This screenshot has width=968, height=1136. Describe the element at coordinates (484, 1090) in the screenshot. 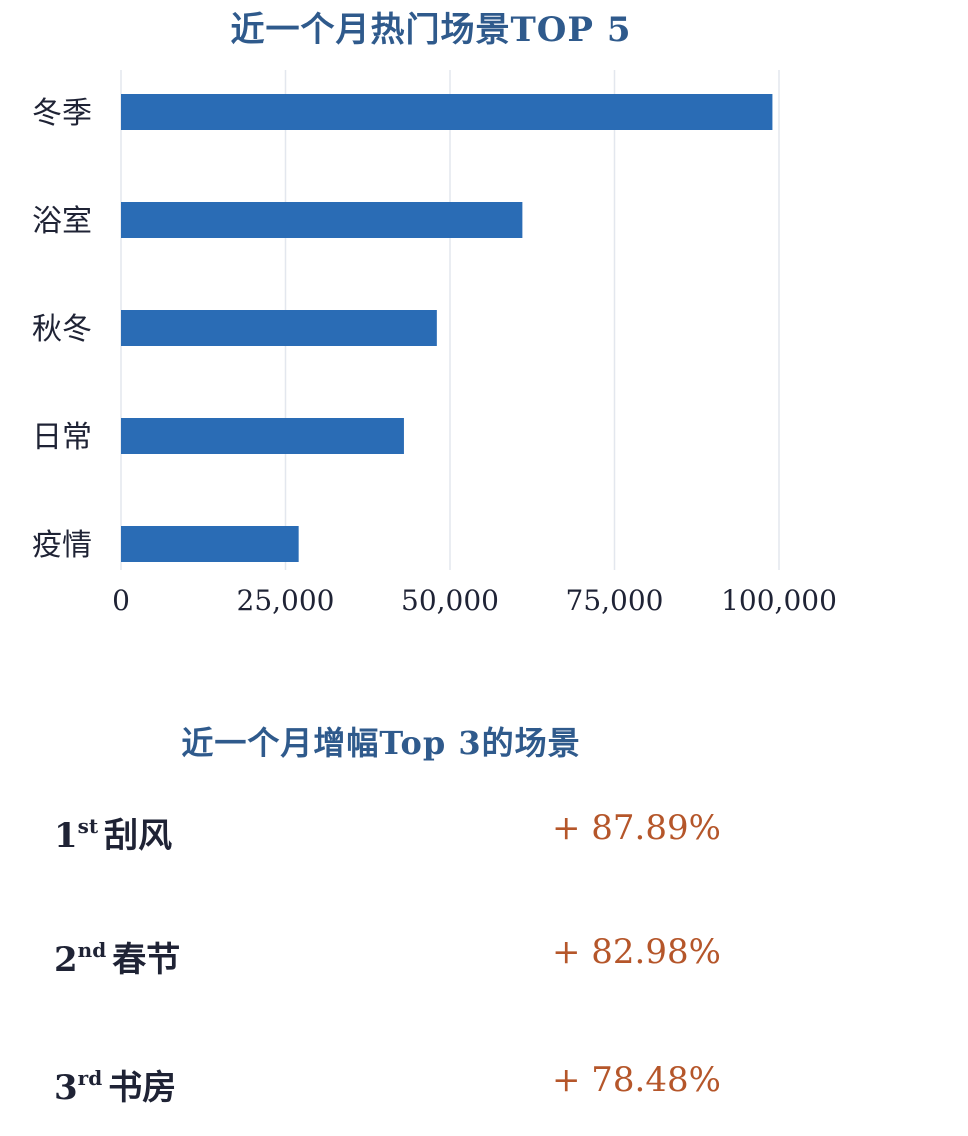

I see `growth-rank-3: 3rd 书房 + 78.48%` at that location.